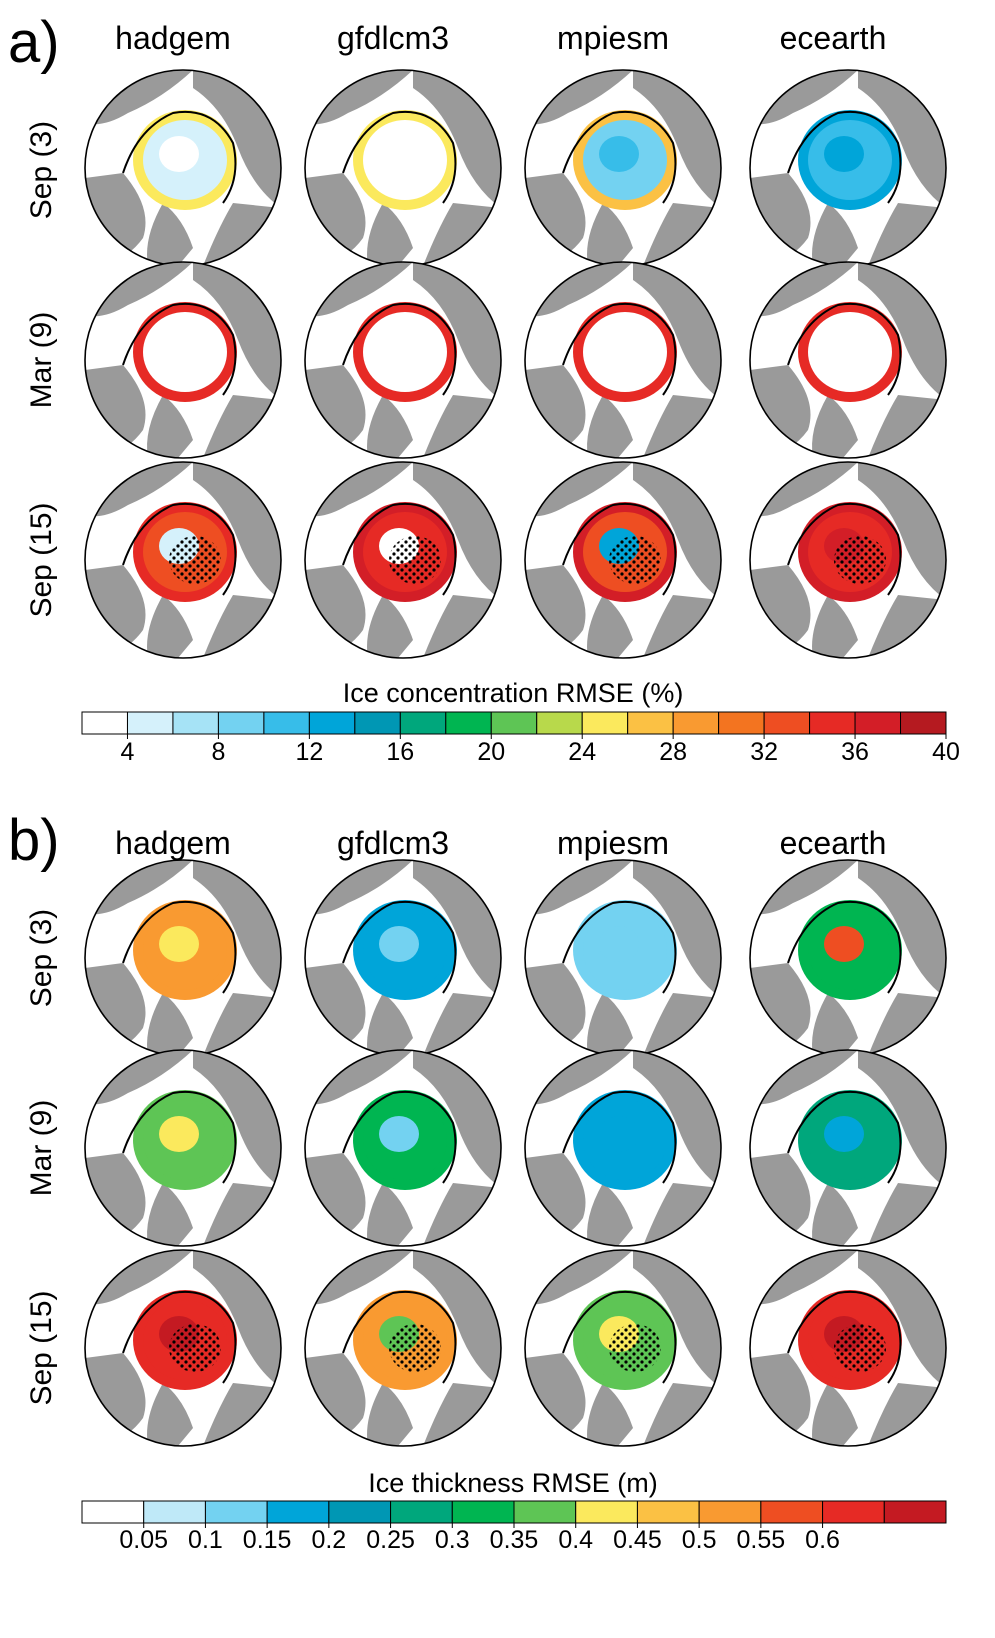 The image size is (995, 1638). What do you see at coordinates (576, 1540) in the screenshot?
I see `panel-b-colorbar-tick-label: 0.4` at bounding box center [576, 1540].